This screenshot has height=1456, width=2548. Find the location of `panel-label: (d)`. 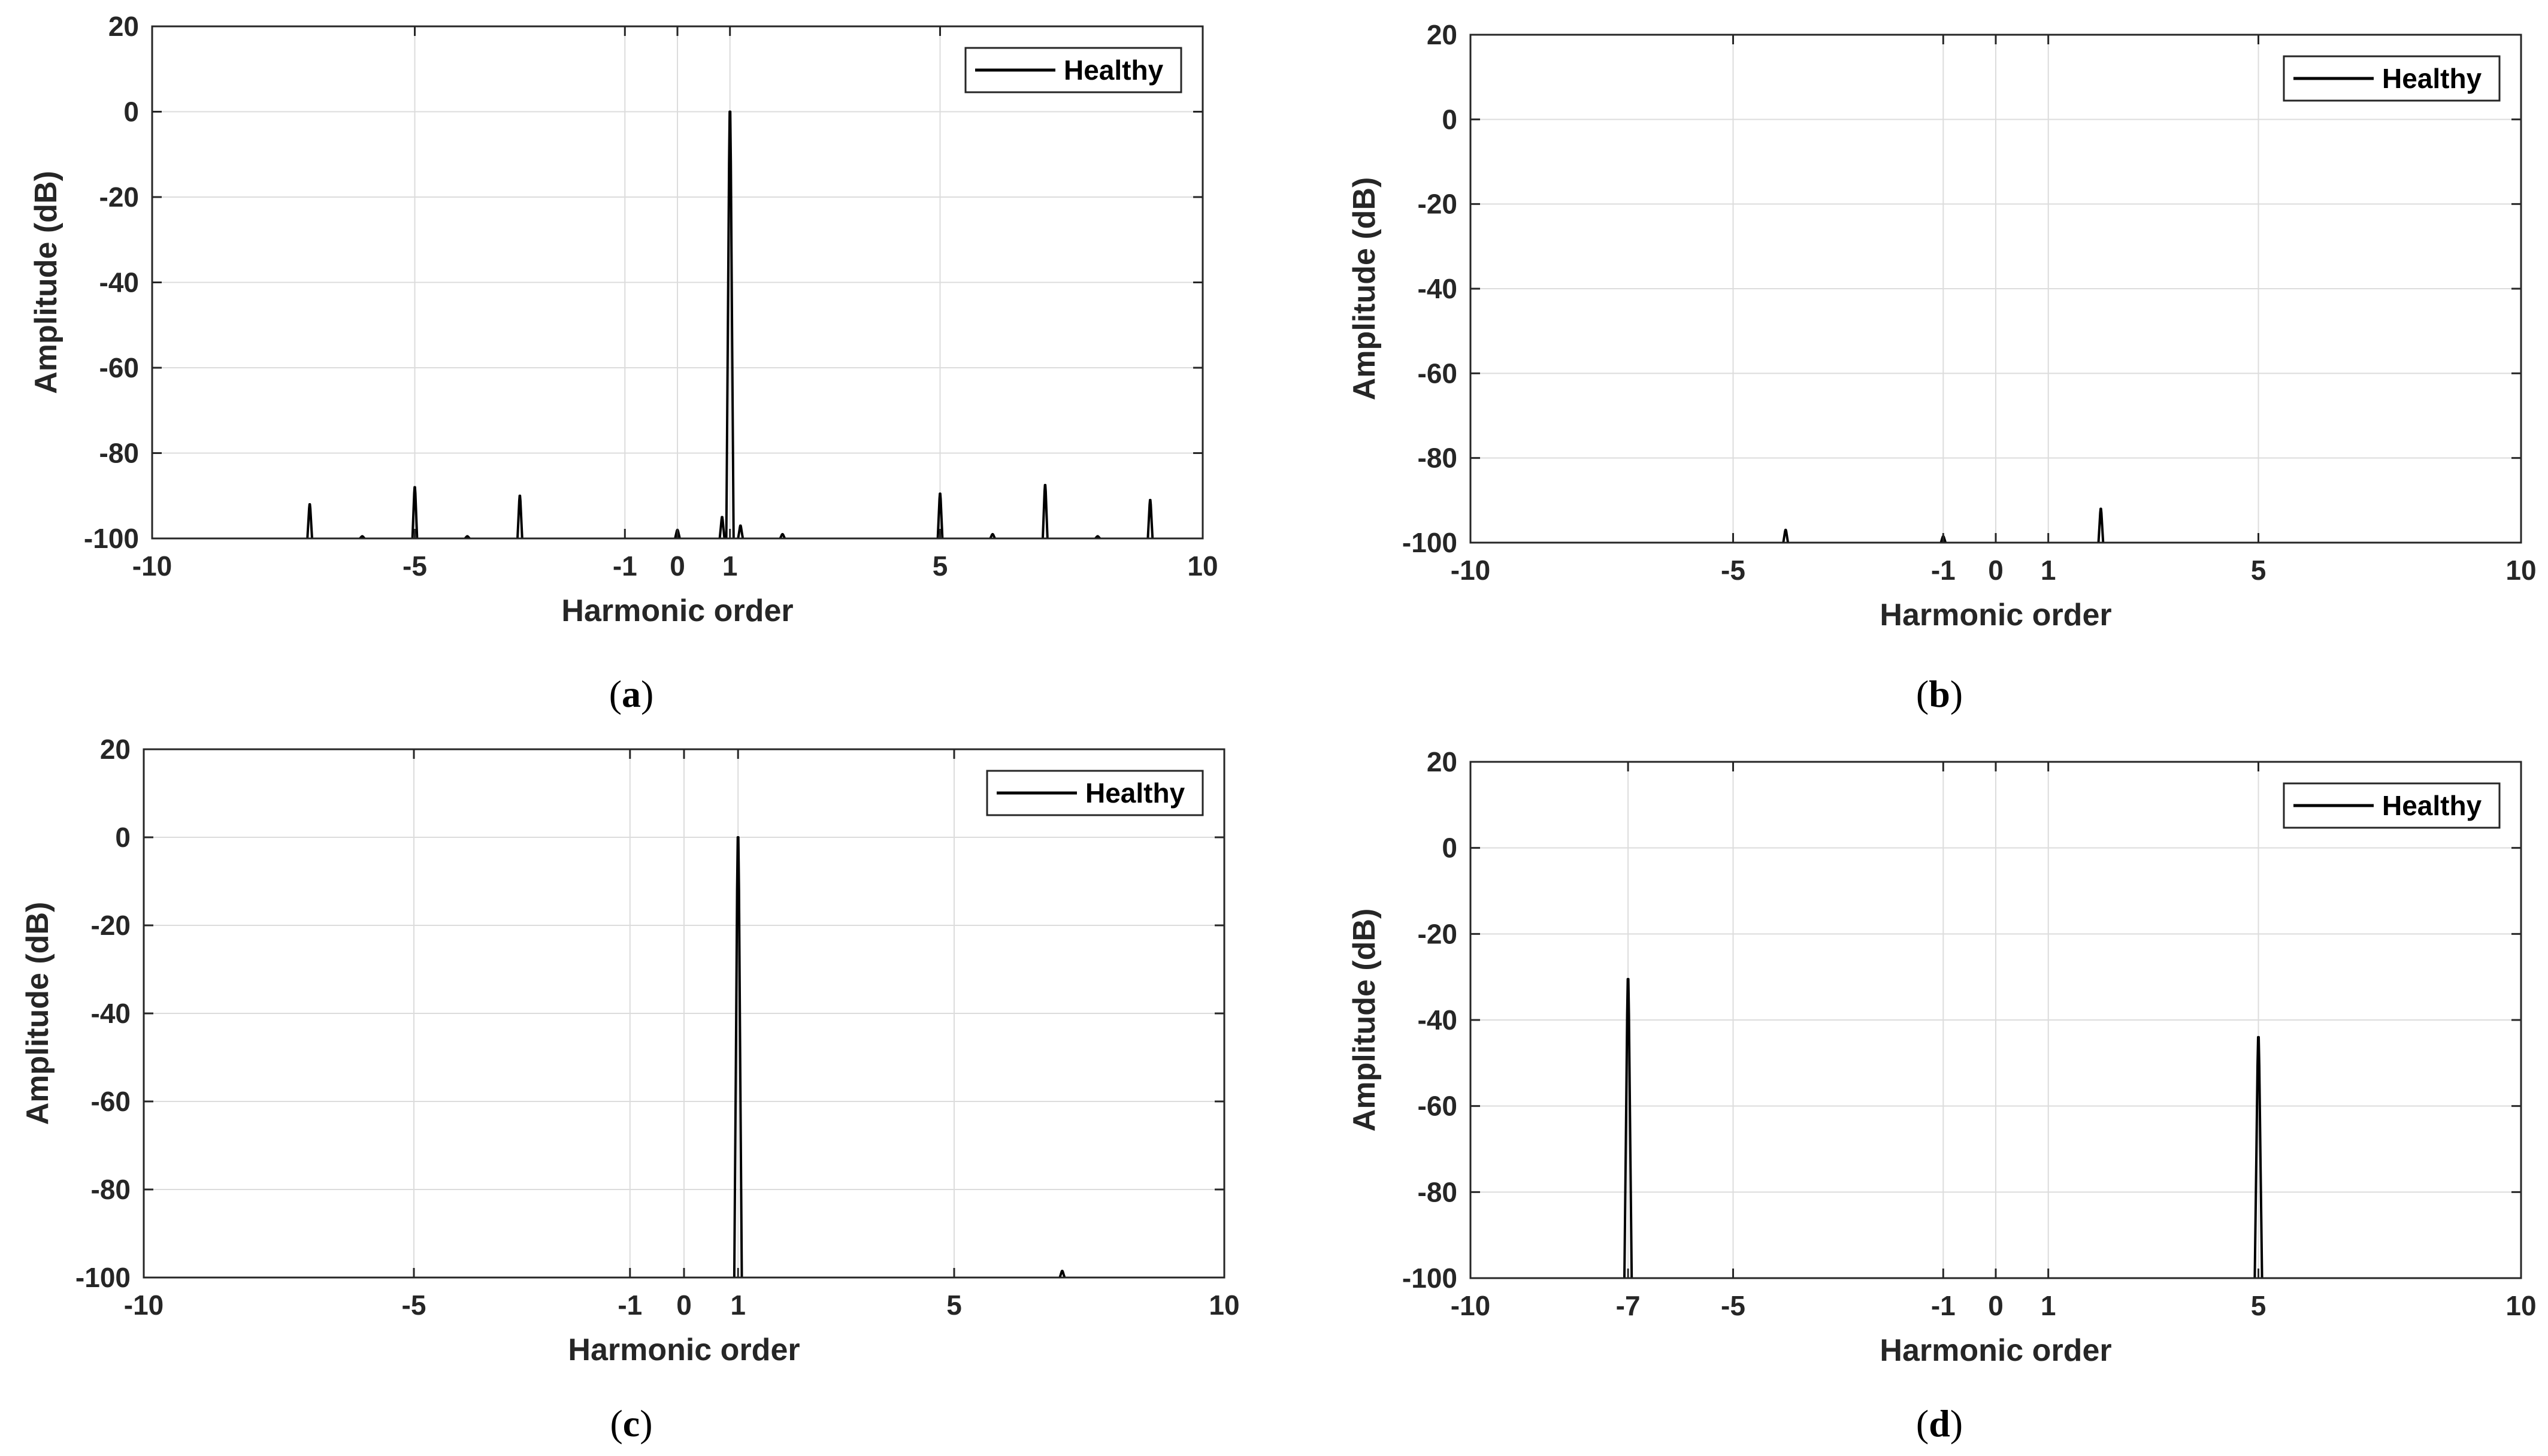

panel-label: (d) is located at coordinates (1939, 1423).